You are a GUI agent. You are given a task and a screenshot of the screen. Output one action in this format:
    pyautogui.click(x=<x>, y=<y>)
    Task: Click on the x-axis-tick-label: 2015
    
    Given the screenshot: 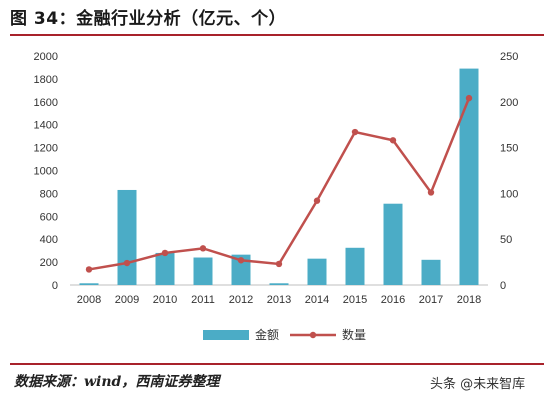 What is the action you would take?
    pyautogui.click(x=355, y=300)
    